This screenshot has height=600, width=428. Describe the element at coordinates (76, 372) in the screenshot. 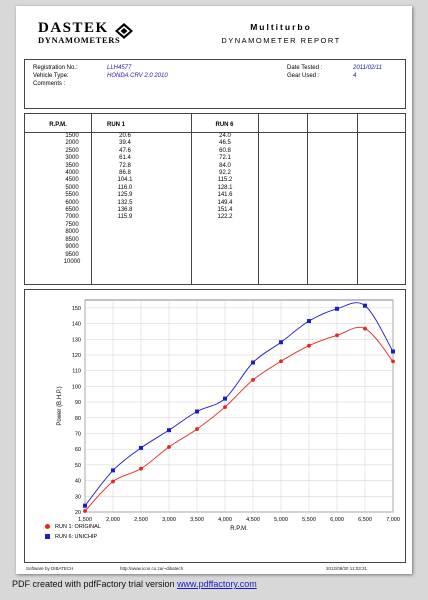

I see `y-tick-label: 110` at that location.